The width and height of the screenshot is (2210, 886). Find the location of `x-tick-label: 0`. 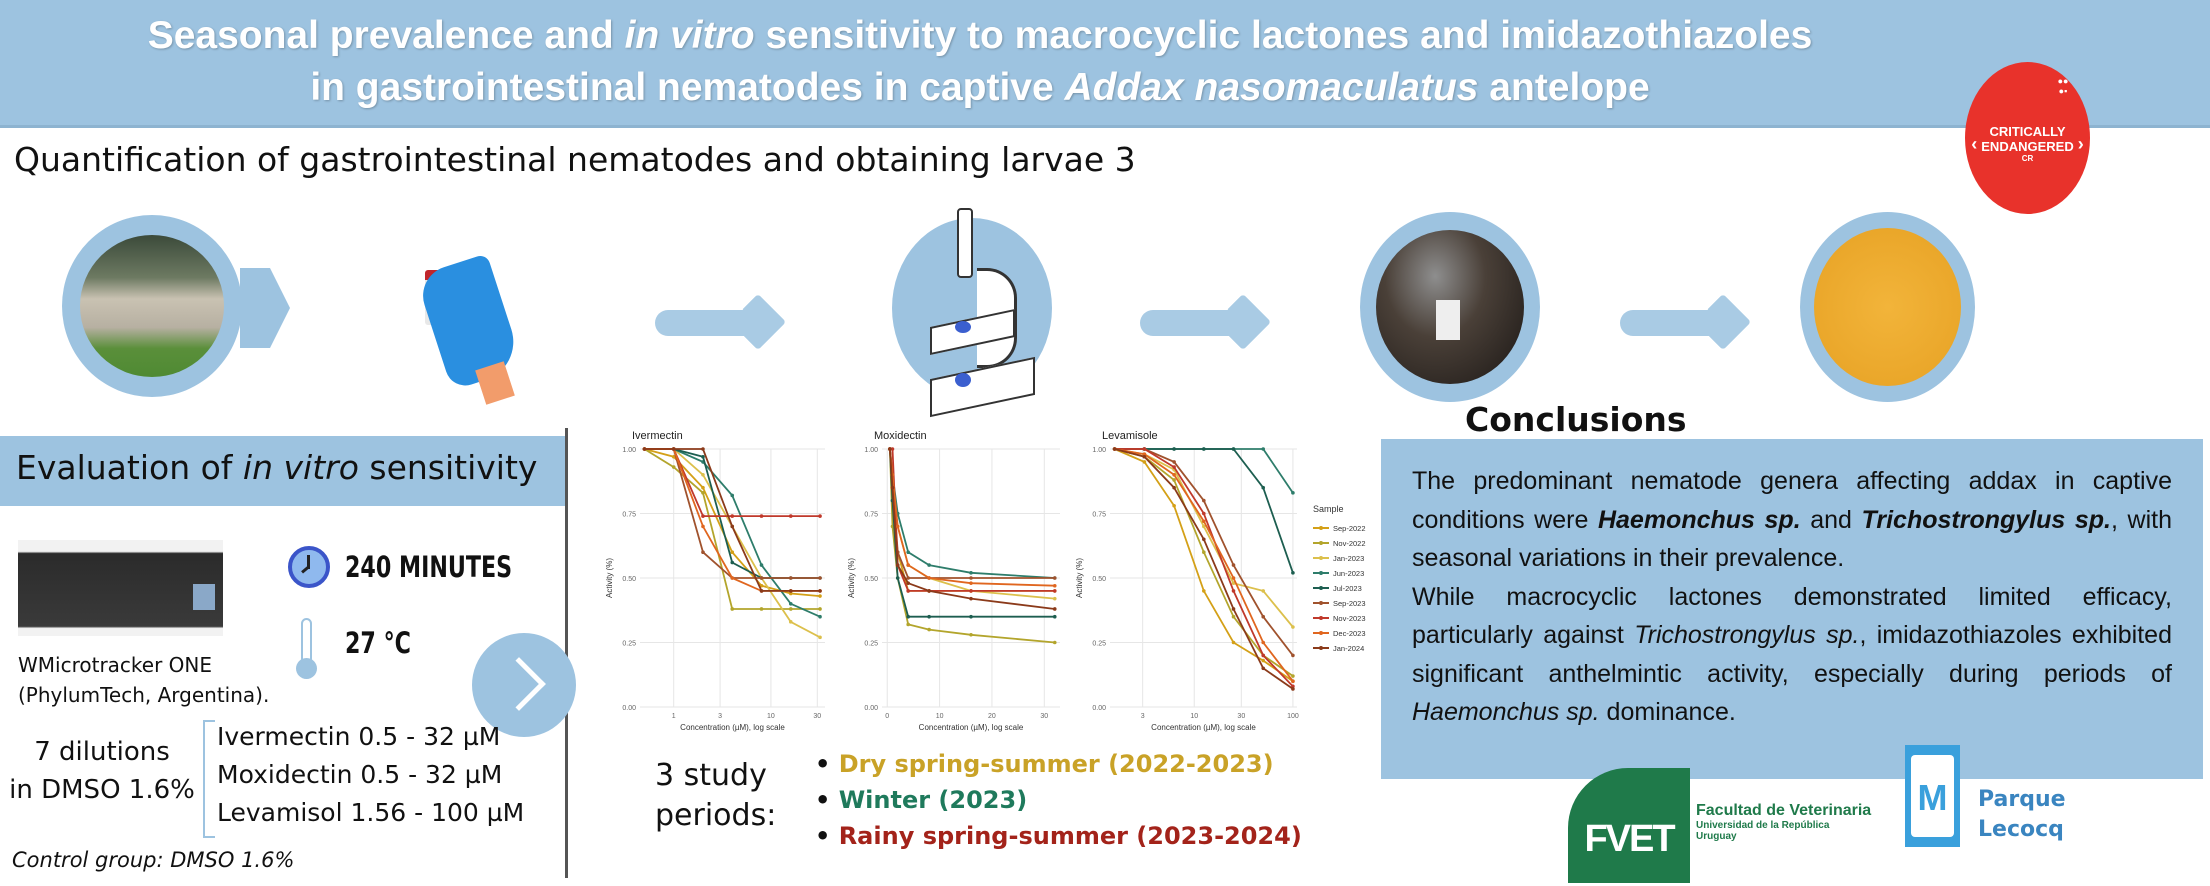

x-tick-label: 0 is located at coordinates (887, 716).